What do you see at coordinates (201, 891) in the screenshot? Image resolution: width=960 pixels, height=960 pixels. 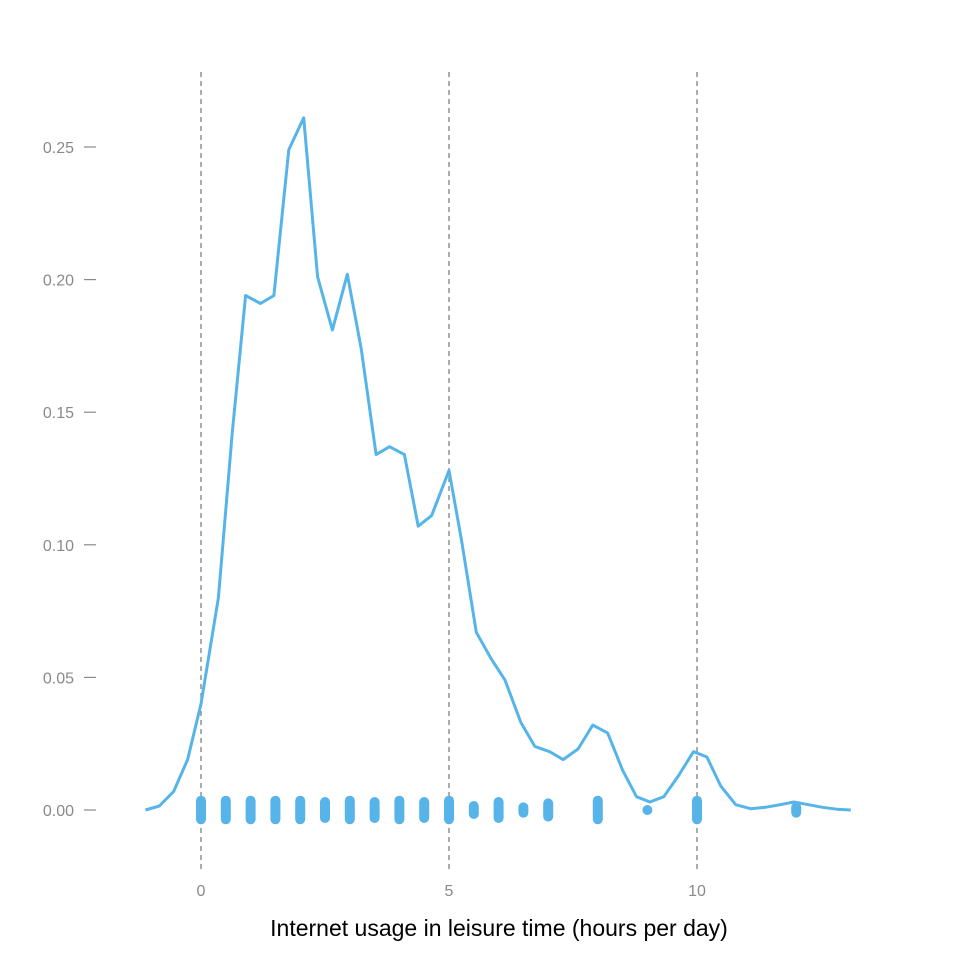 I see `x-tick-label-0: 0` at bounding box center [201, 891].